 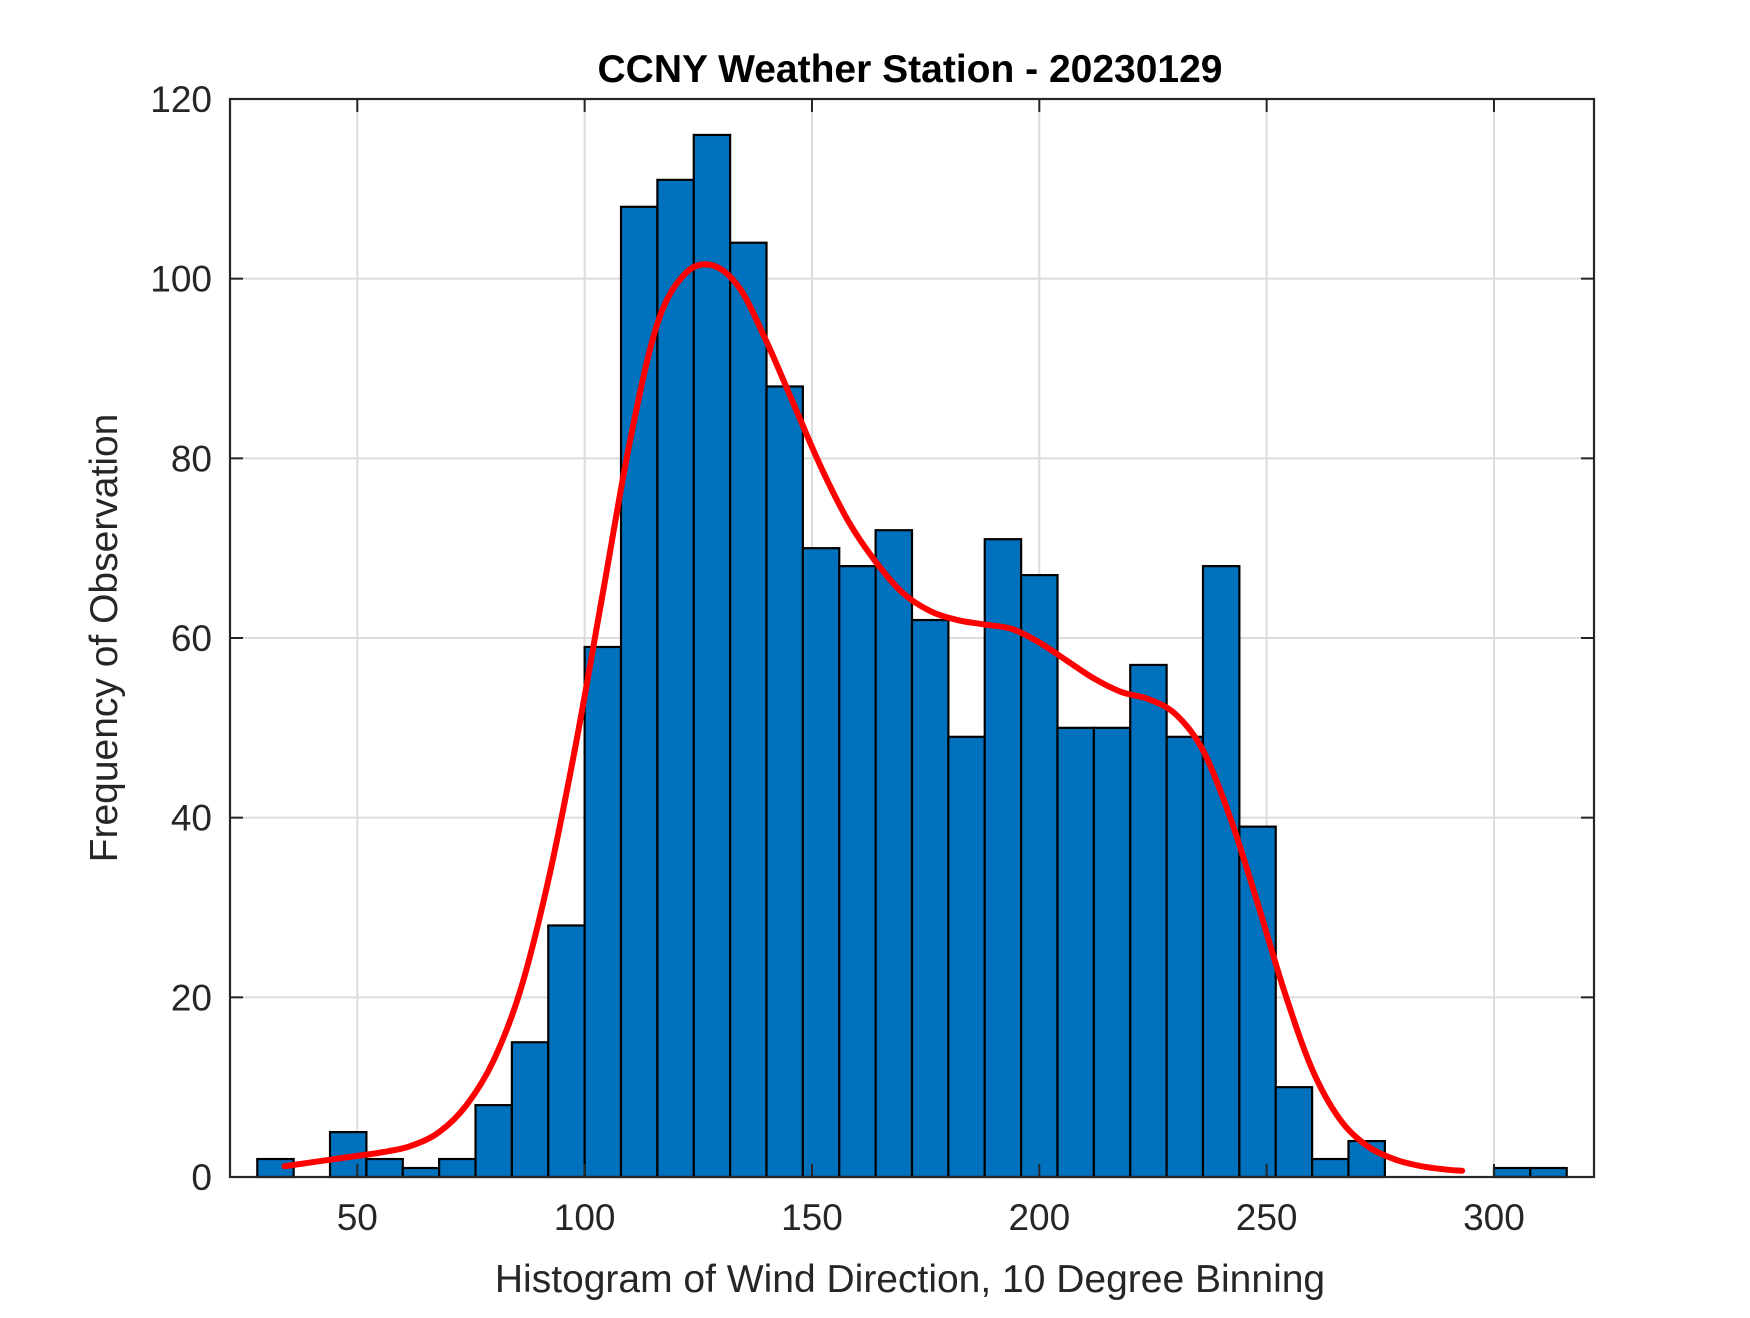 What do you see at coordinates (191, 458) in the screenshot?
I see `y-tick-label: 80` at bounding box center [191, 458].